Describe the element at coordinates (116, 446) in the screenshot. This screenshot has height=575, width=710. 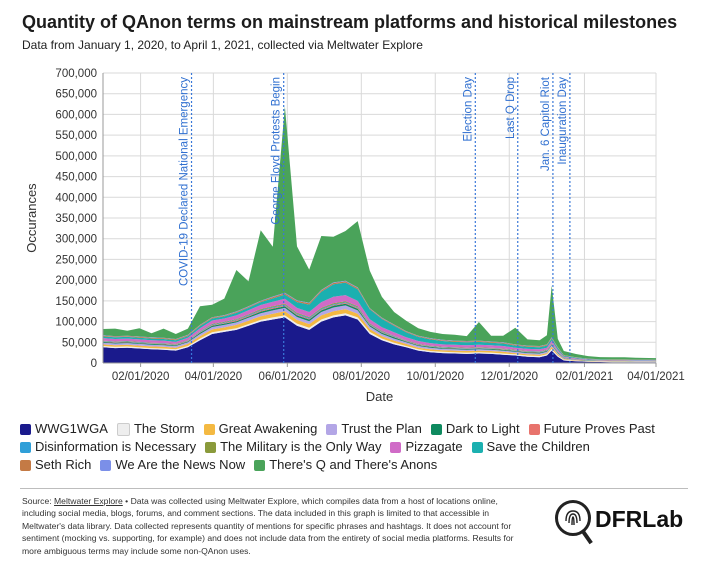
I see `legend-label: Disinformation is Necessary` at that location.